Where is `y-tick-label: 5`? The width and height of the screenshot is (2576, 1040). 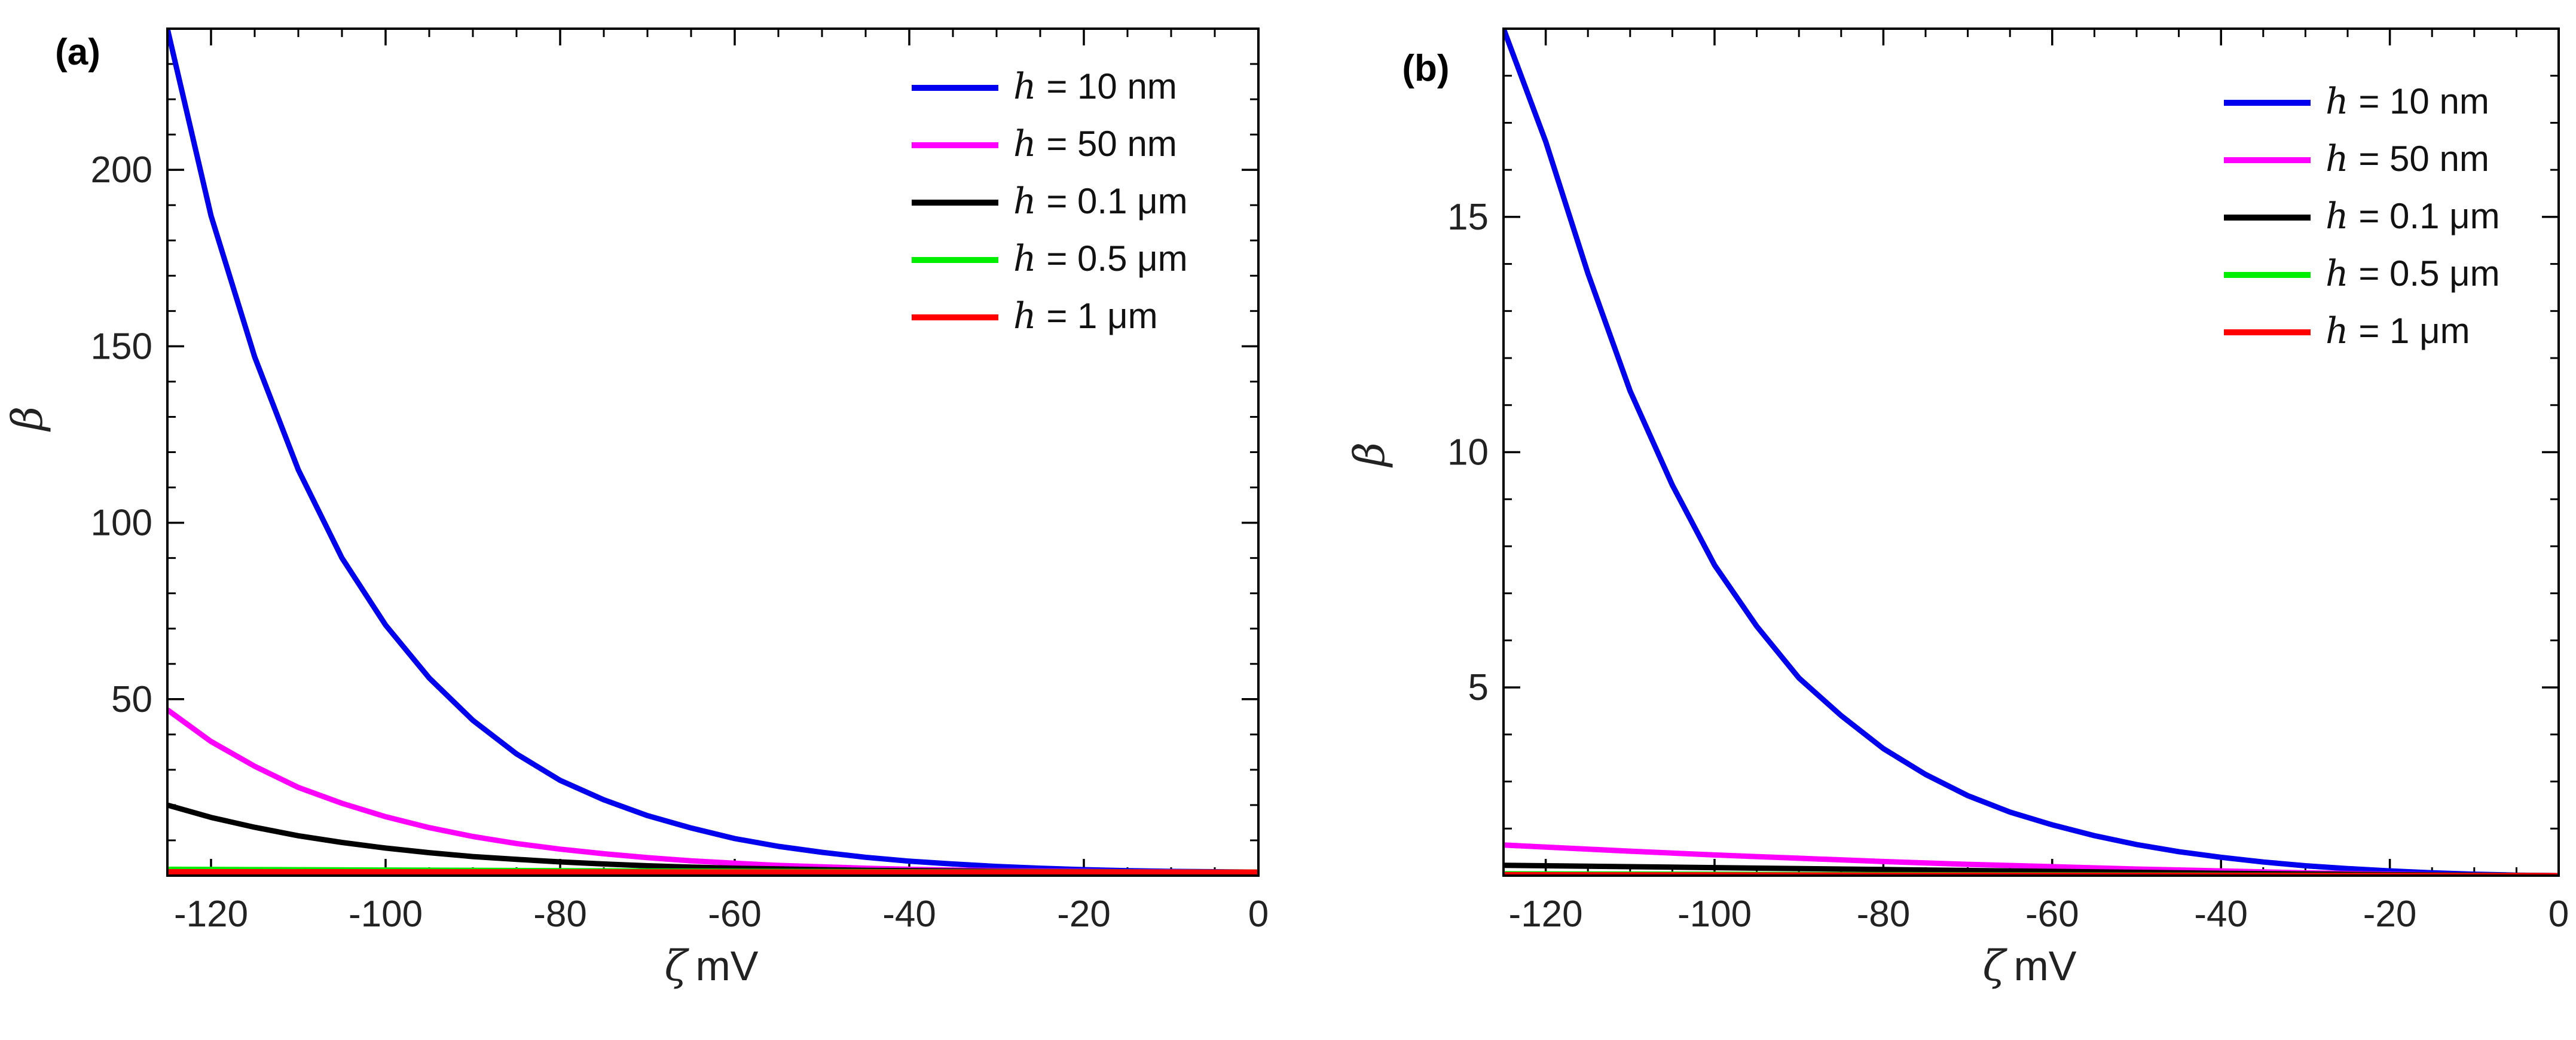 y-tick-label: 5 is located at coordinates (1479, 688).